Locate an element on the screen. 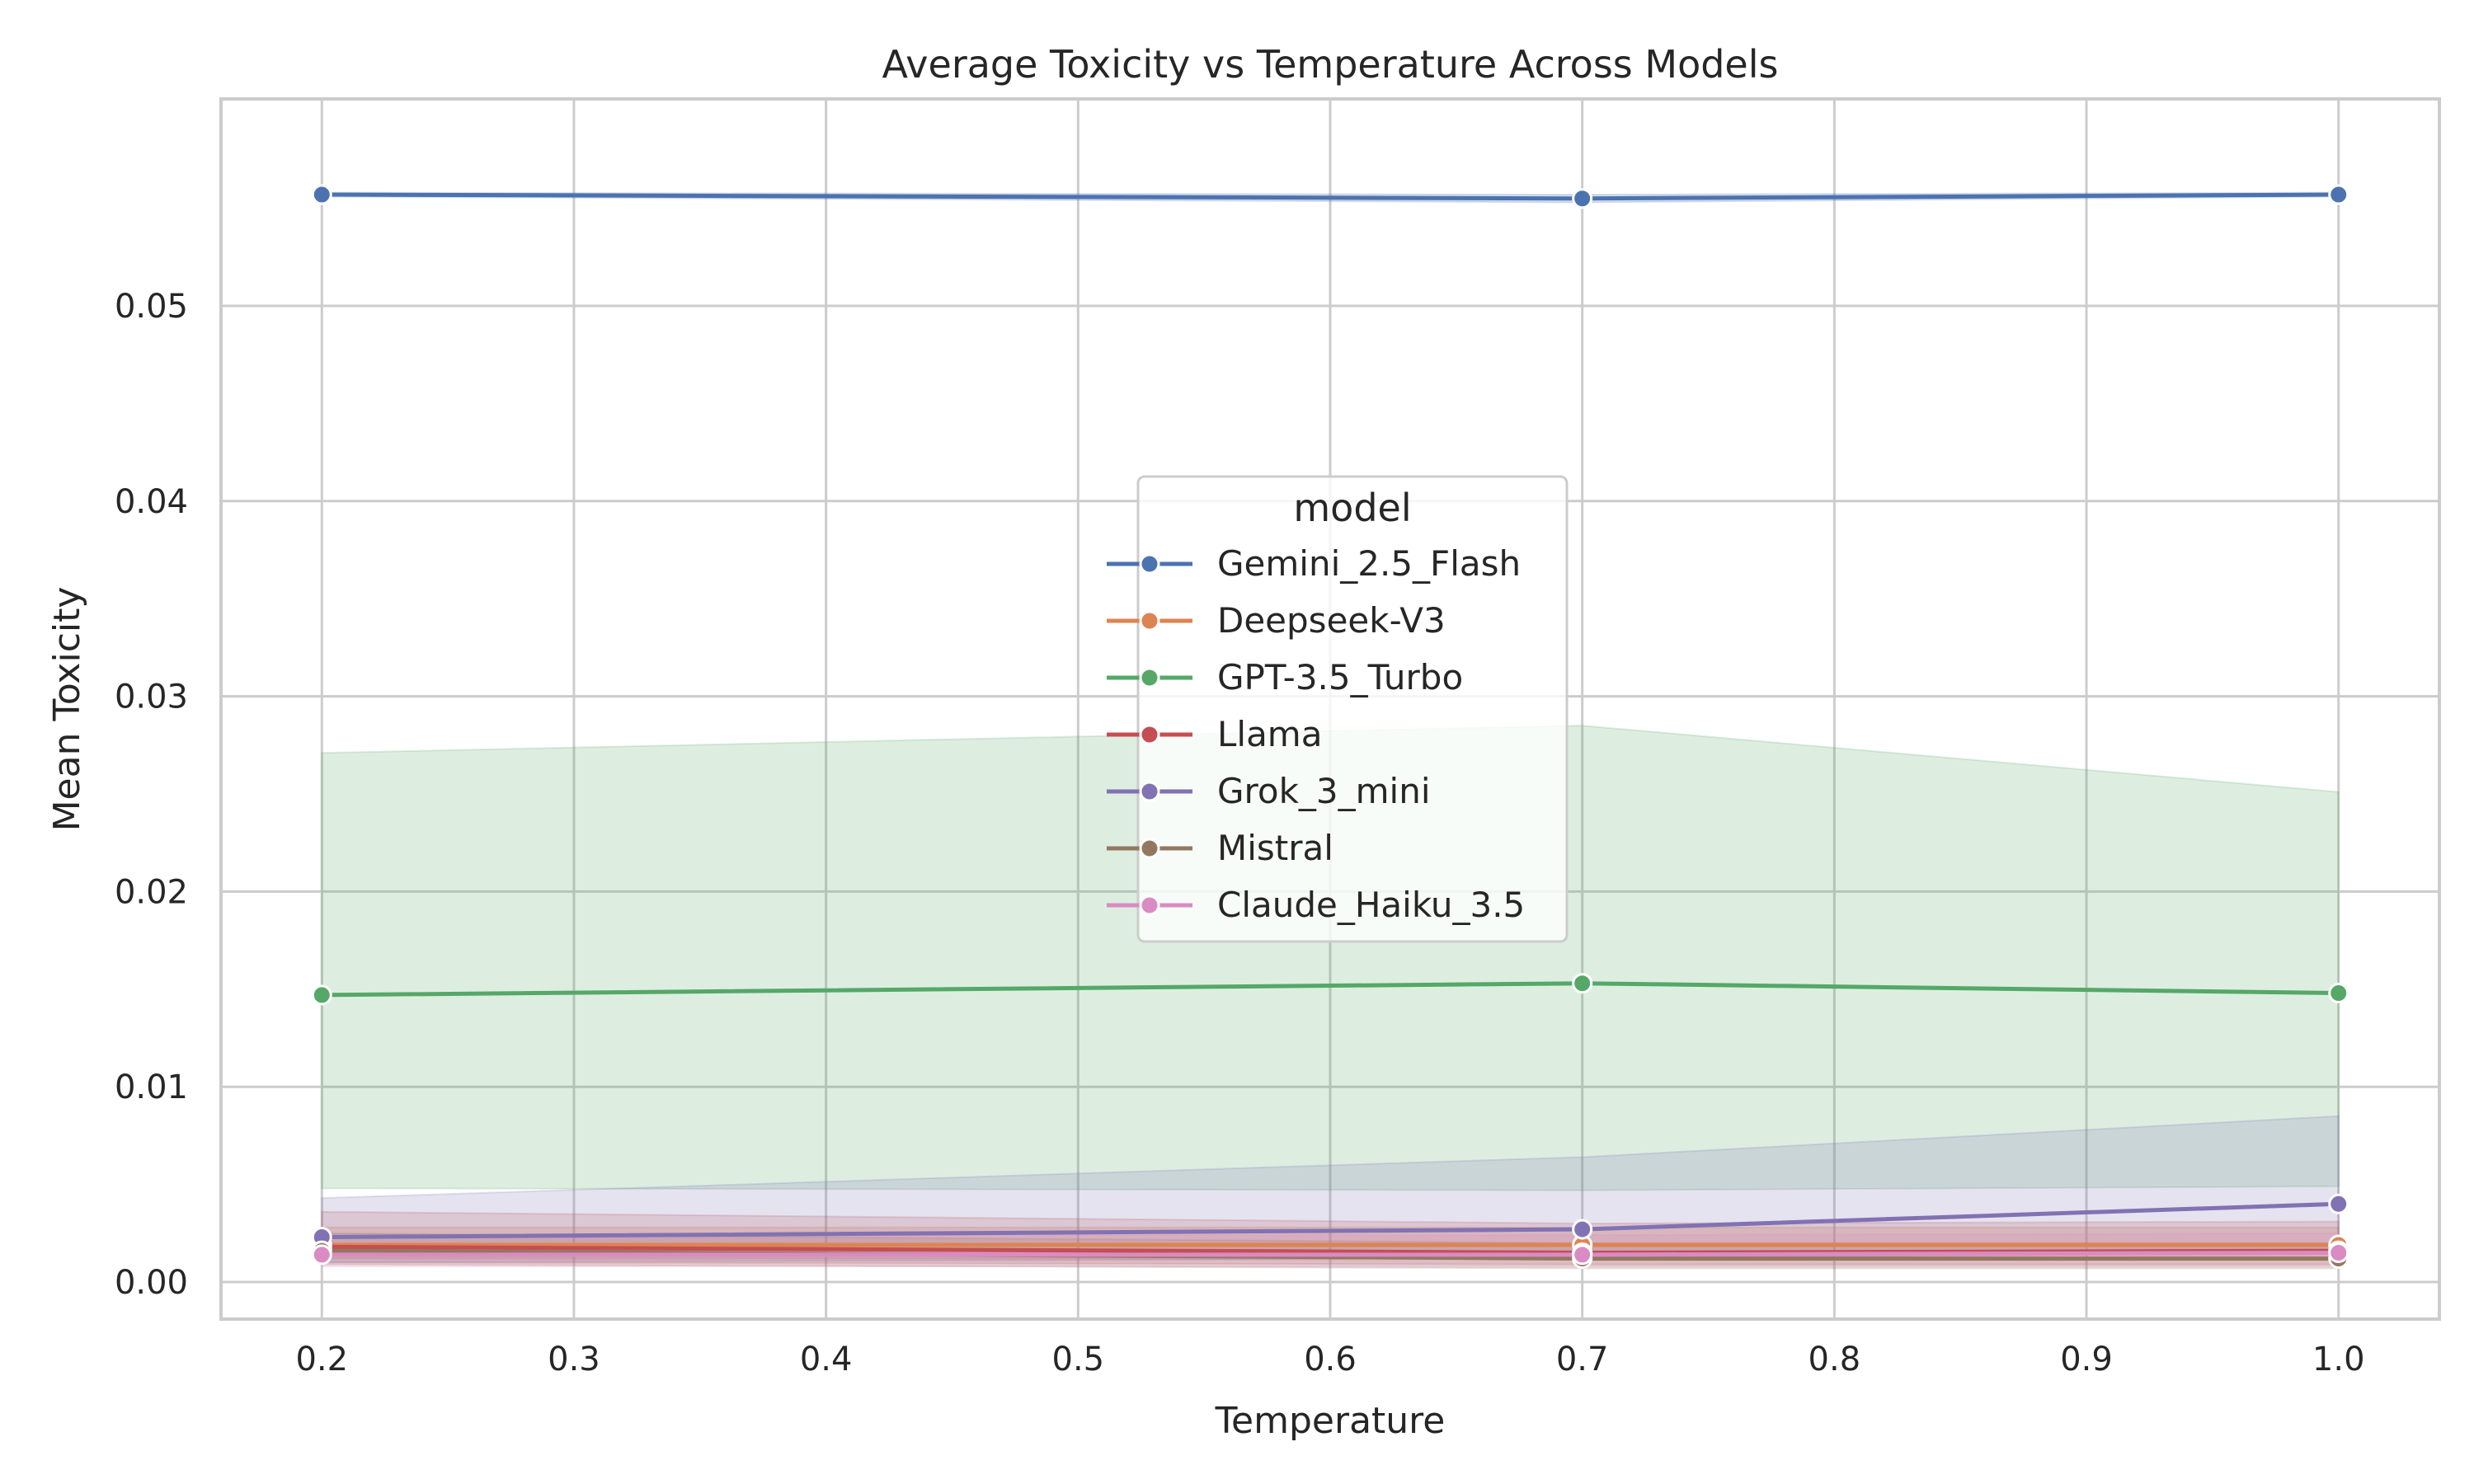  legend-label-gpt-3-5-turbo: GPT-3.5_Turbo is located at coordinates (1340, 677).